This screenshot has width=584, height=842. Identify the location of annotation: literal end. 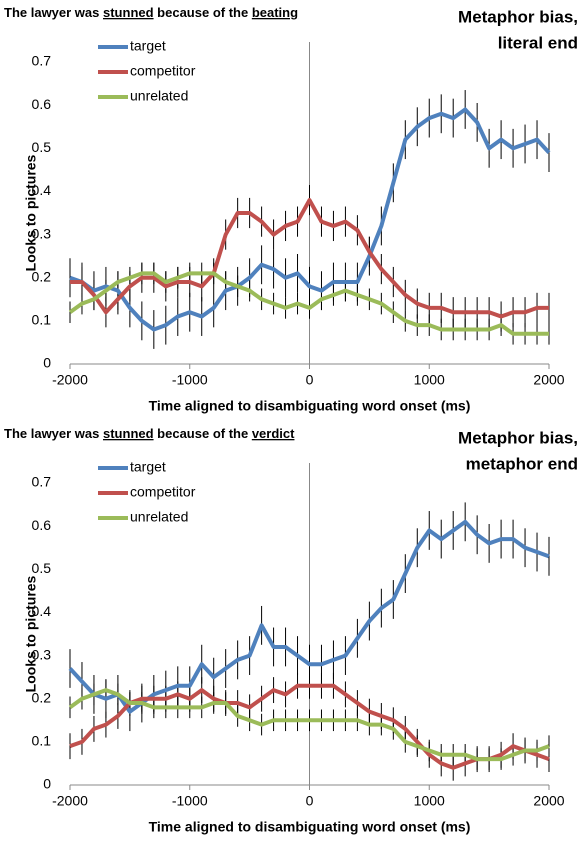
(538, 42).